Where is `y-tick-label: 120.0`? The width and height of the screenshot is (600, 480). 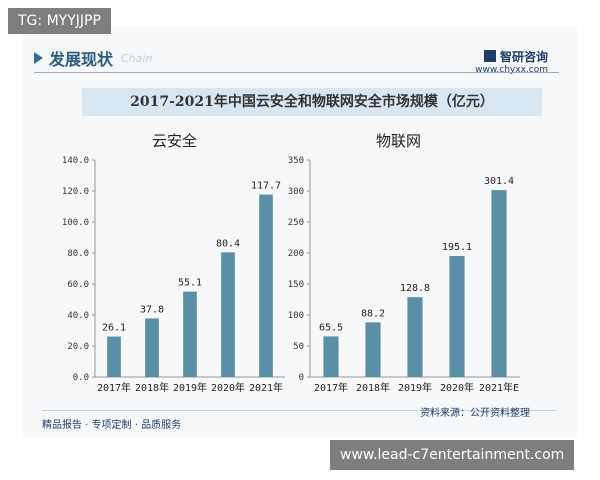
y-tick-label: 120.0 is located at coordinates (75, 192).